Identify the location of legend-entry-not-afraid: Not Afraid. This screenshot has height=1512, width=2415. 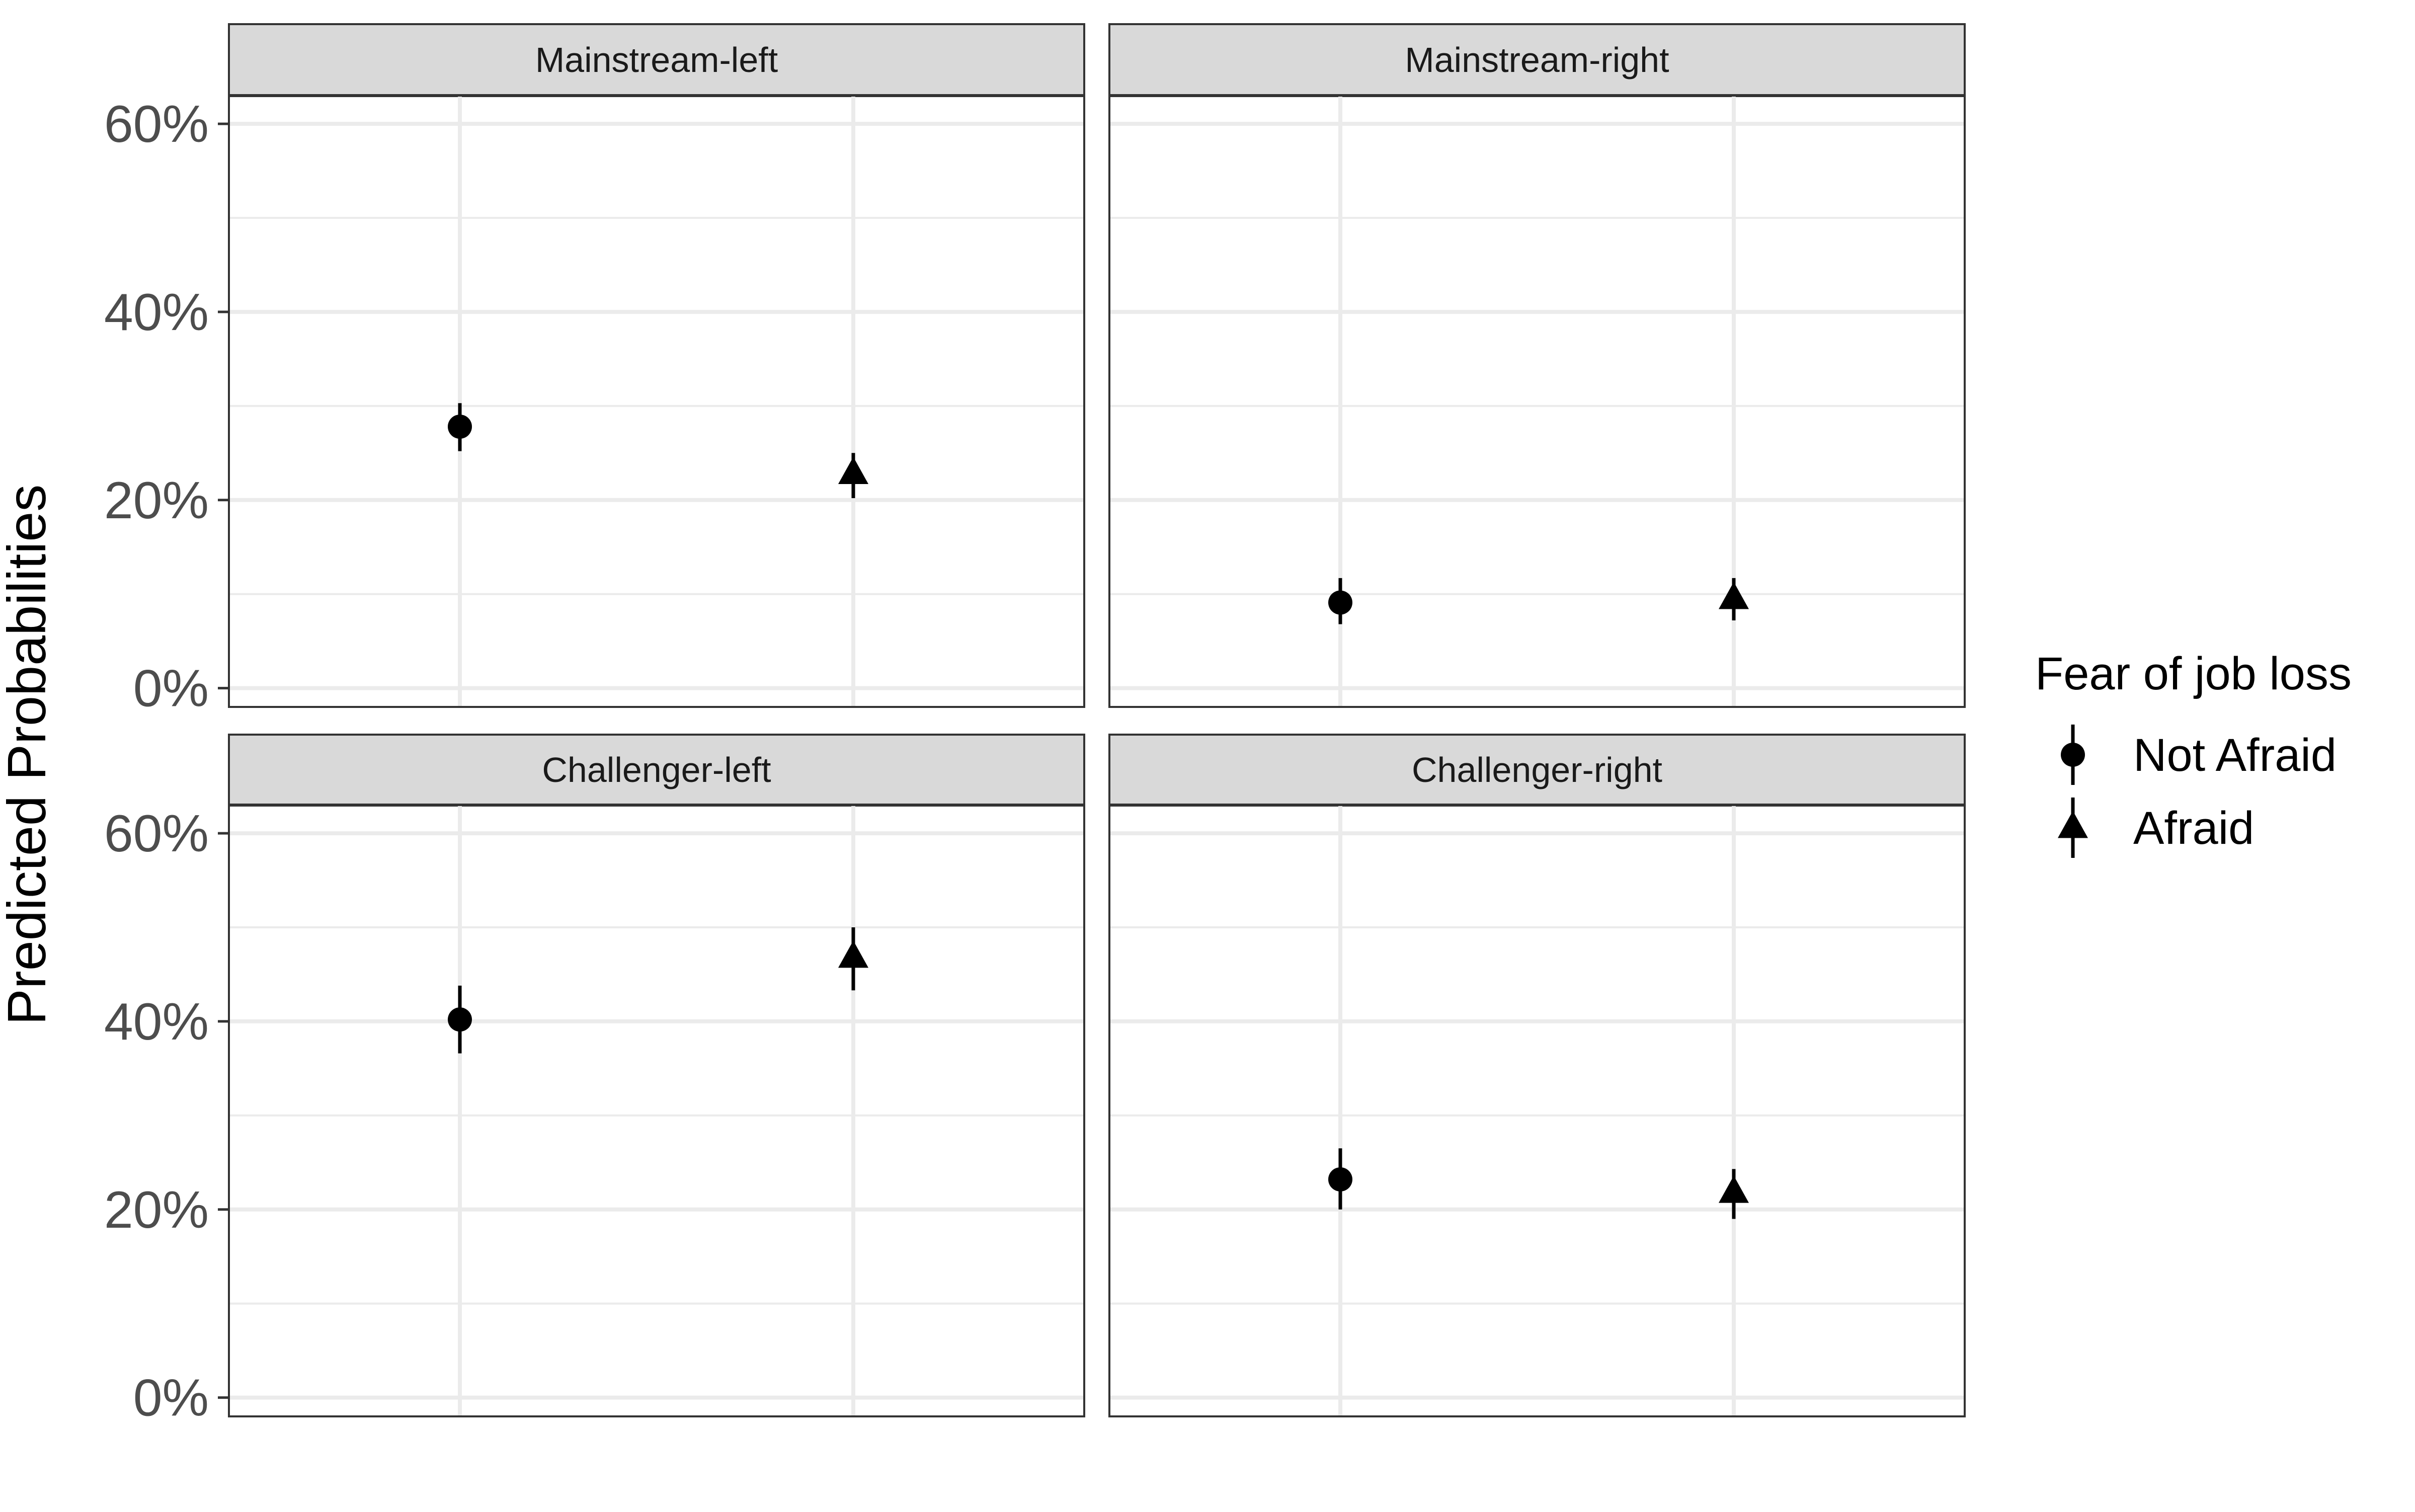
(2199, 755).